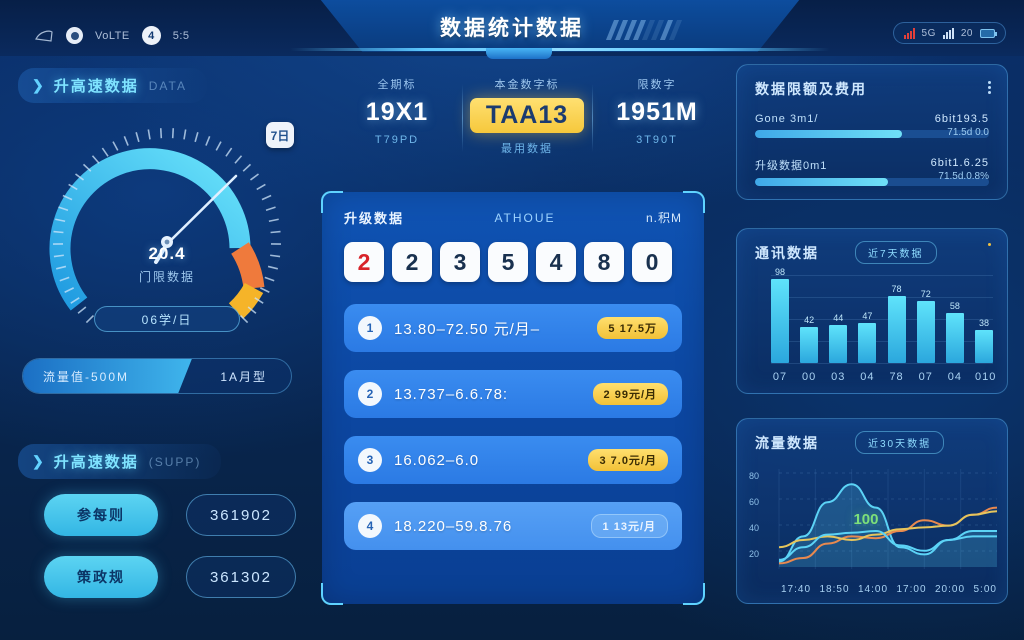  I want to click on bar-chart-bars: 98 42 44 47 78 72 58 38, so click(882, 315).